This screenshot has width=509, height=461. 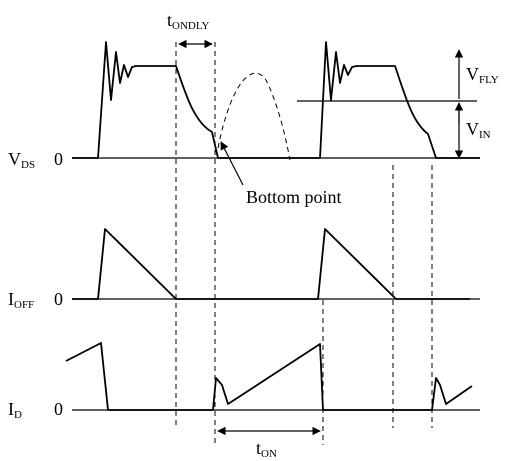 What do you see at coordinates (269, 376) in the screenshot?
I see `id-waveform` at bounding box center [269, 376].